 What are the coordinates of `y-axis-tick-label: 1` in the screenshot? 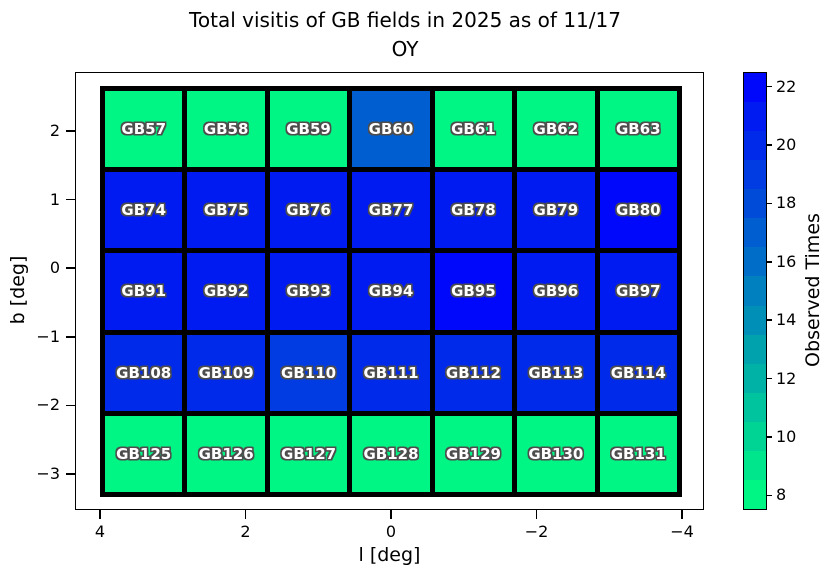 It's located at (54, 199).